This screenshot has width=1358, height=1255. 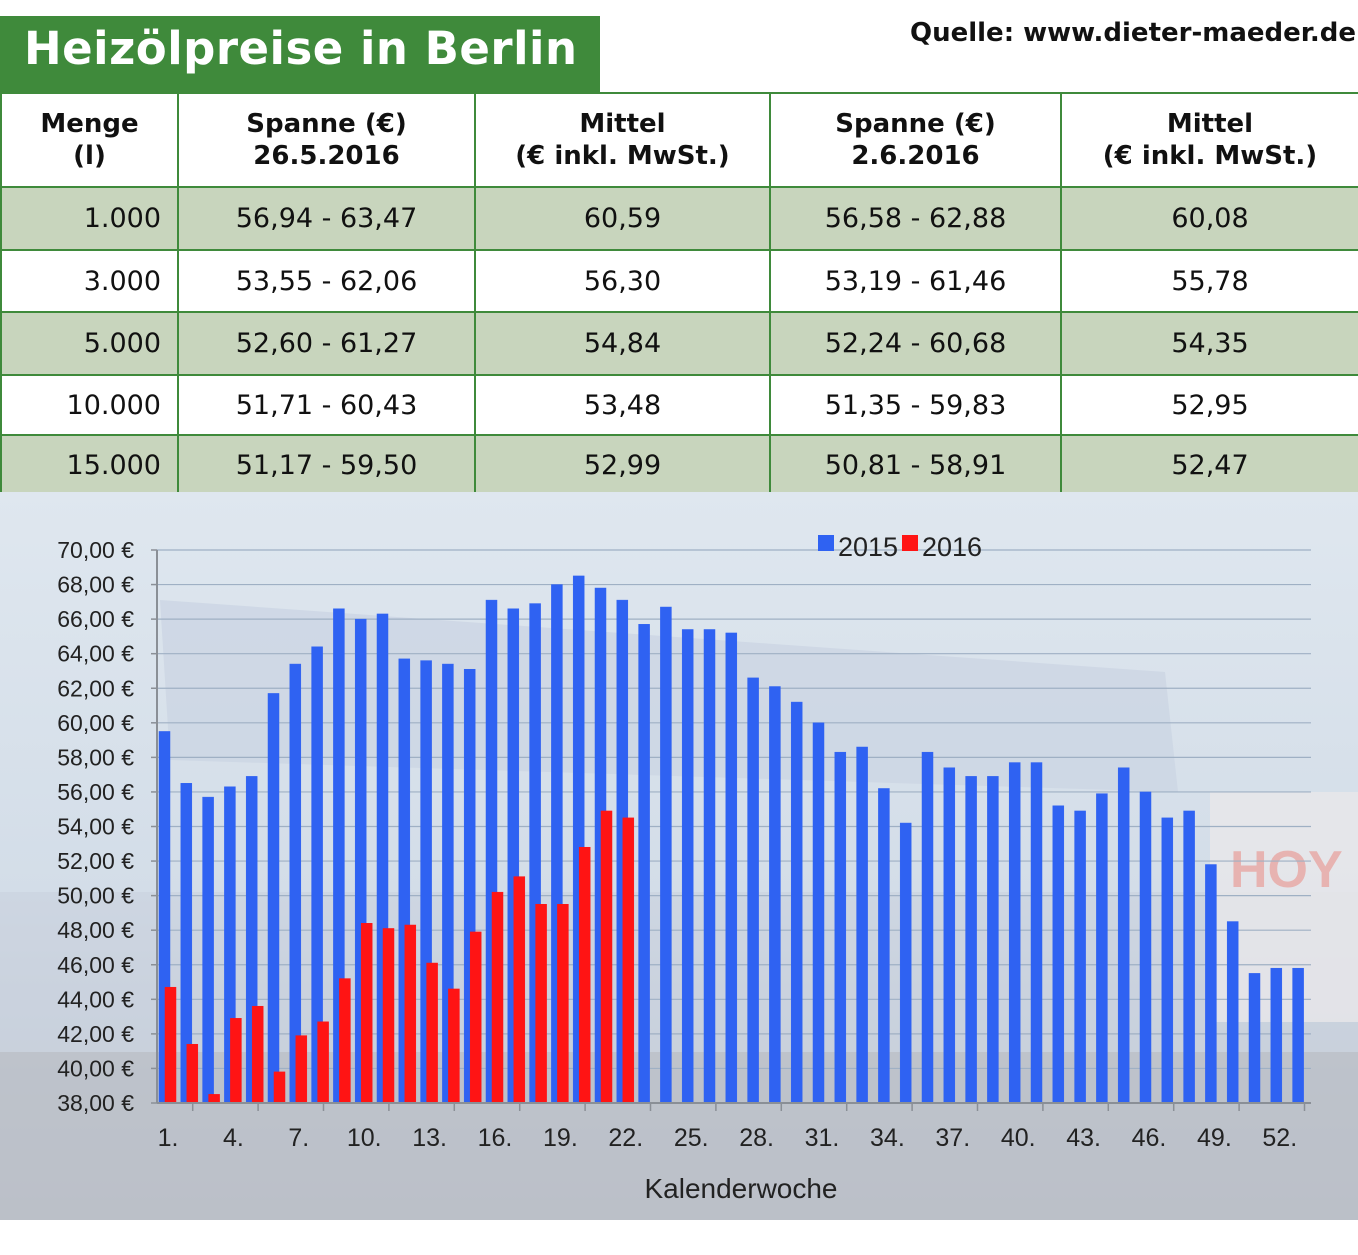 I want to click on title-banner: Heizölpreise in Berlin, so click(x=300, y=54).